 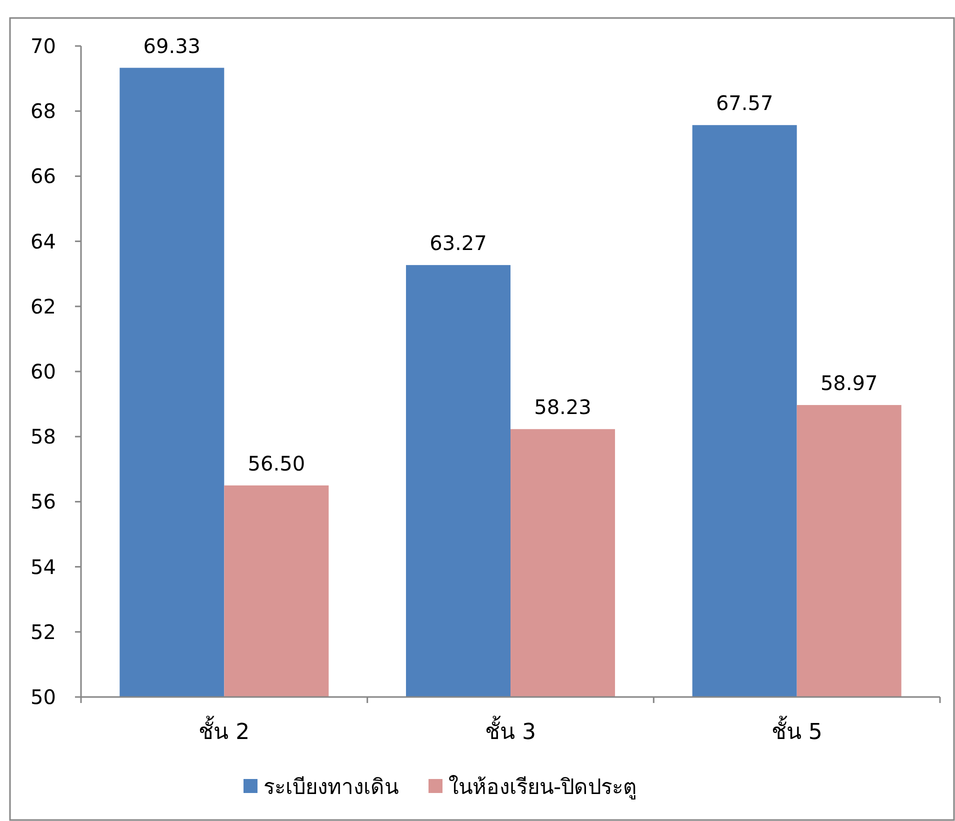 I want to click on y-tick-label: 66, so click(x=43, y=176).